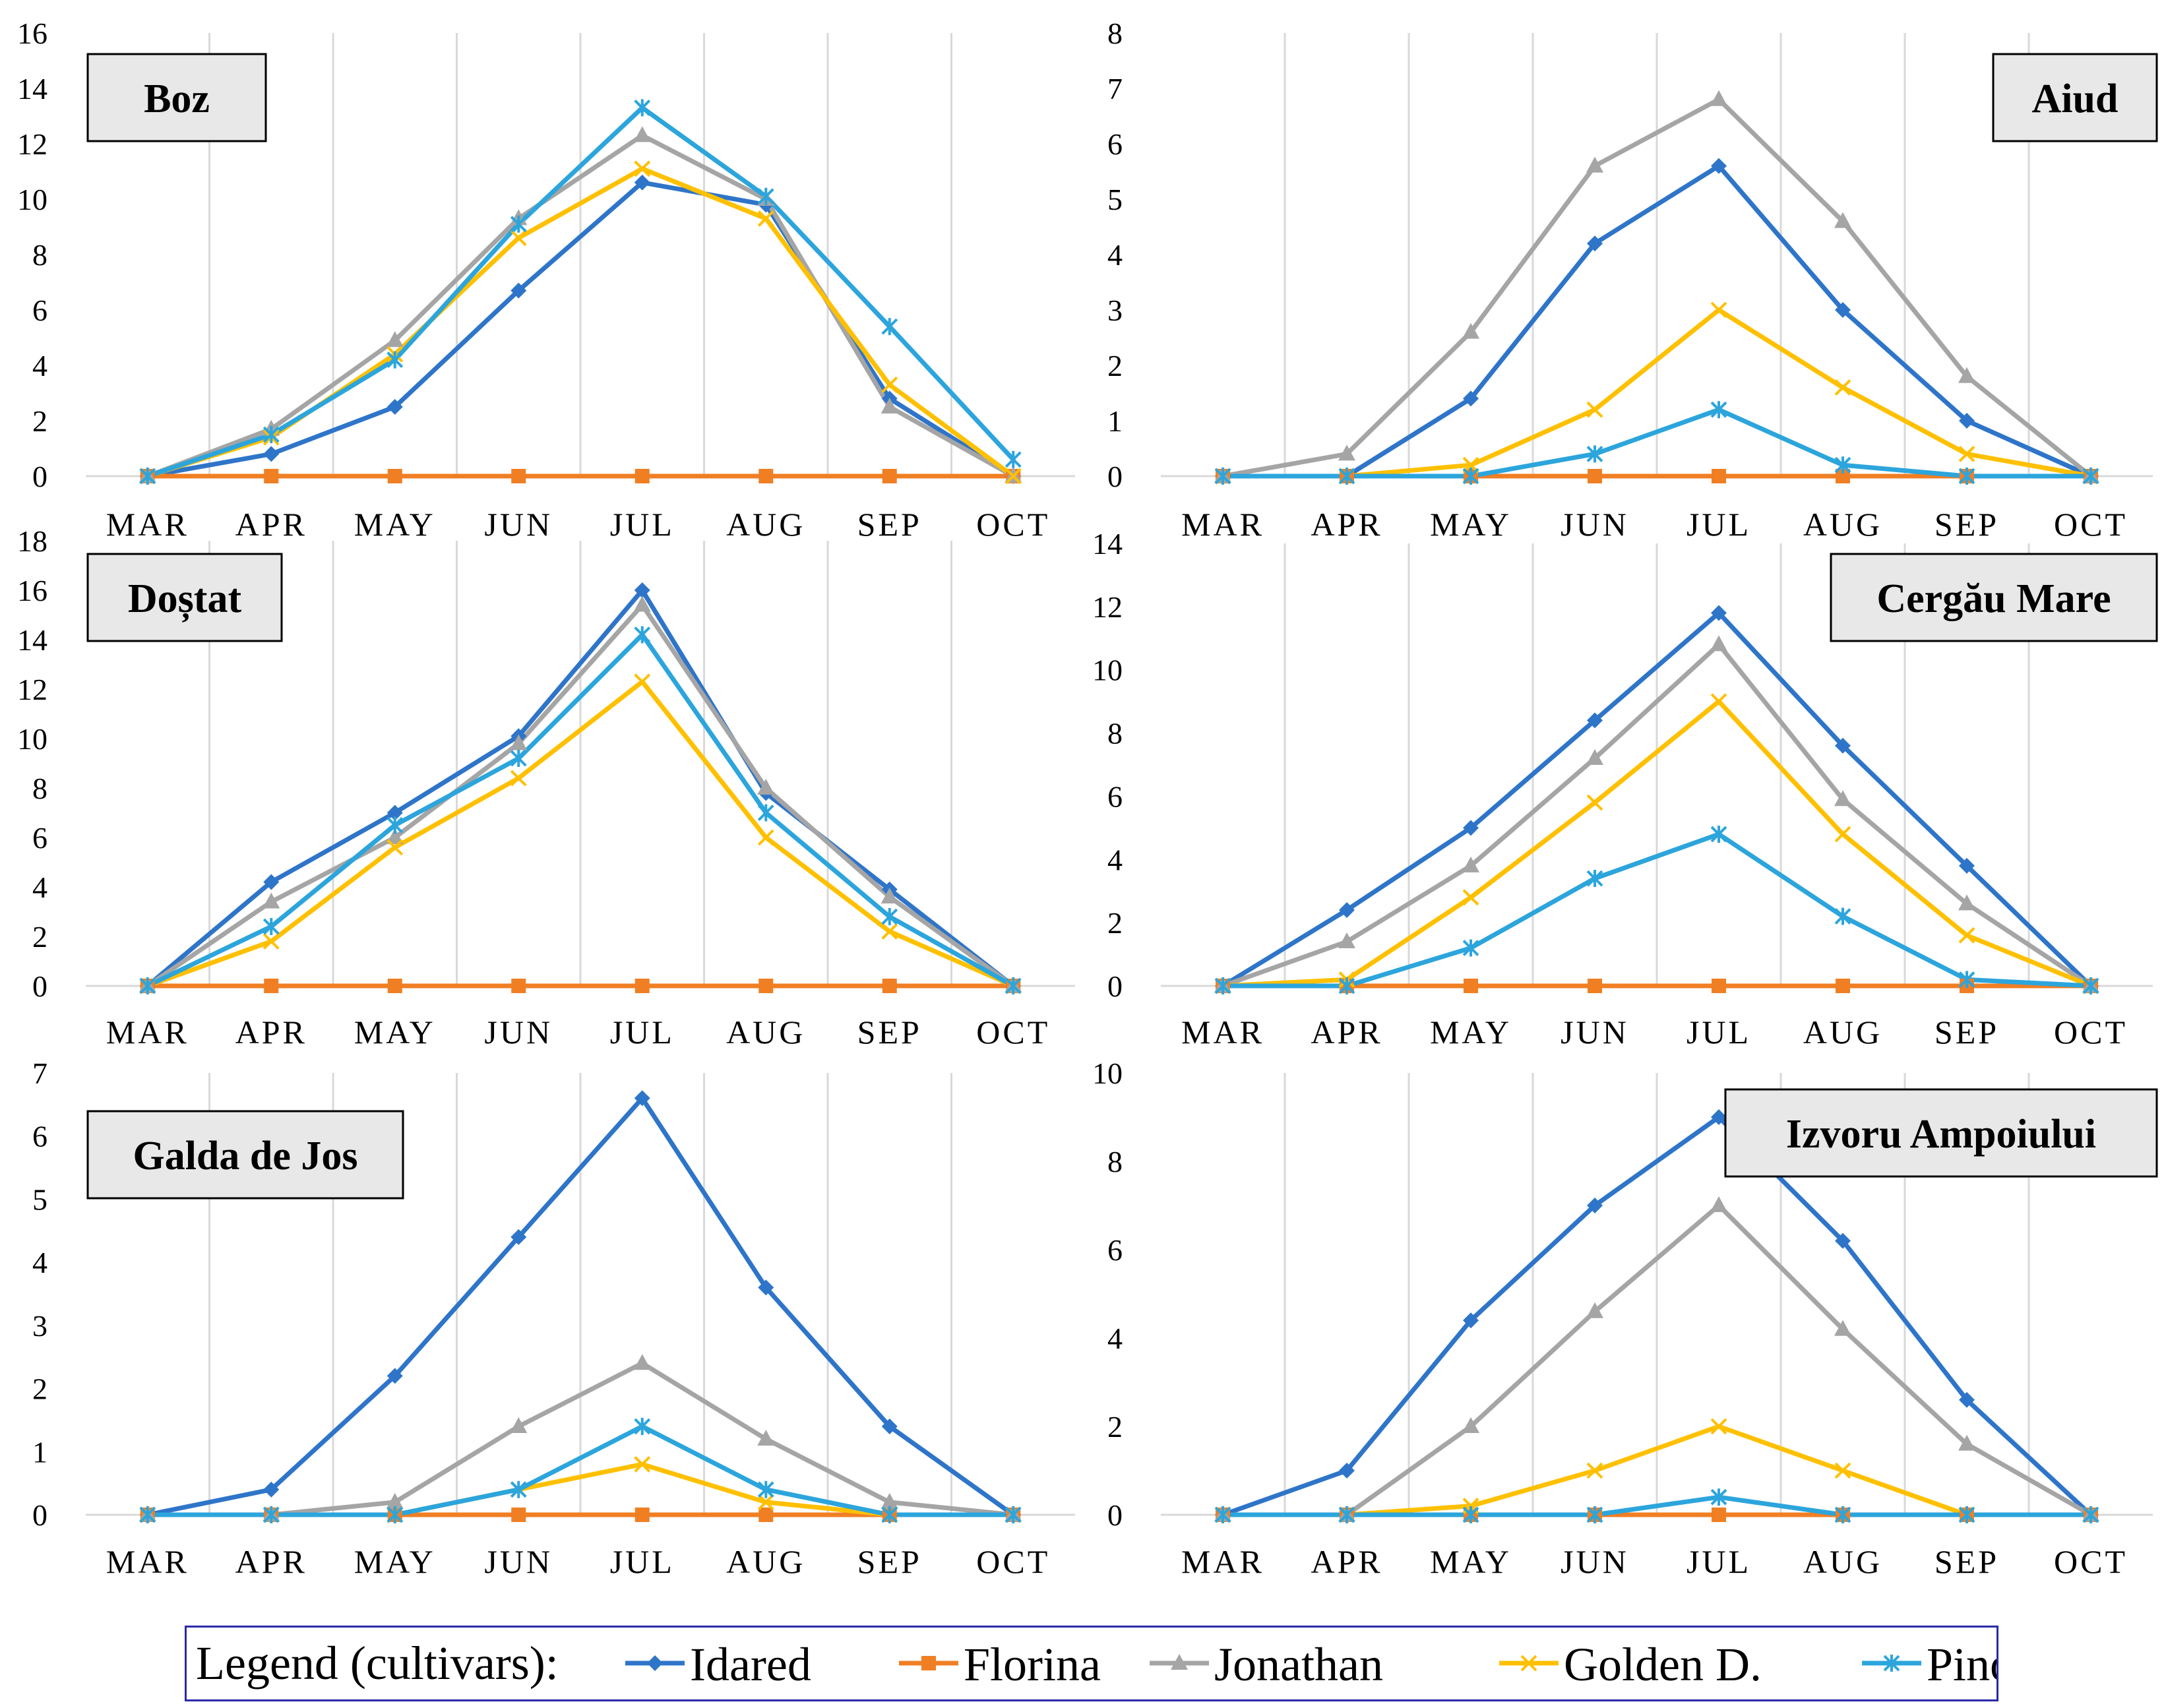 This screenshot has height=1708, width=2166. What do you see at coordinates (1656, 443) in the screenshot?
I see `series-line-pinova` at bounding box center [1656, 443].